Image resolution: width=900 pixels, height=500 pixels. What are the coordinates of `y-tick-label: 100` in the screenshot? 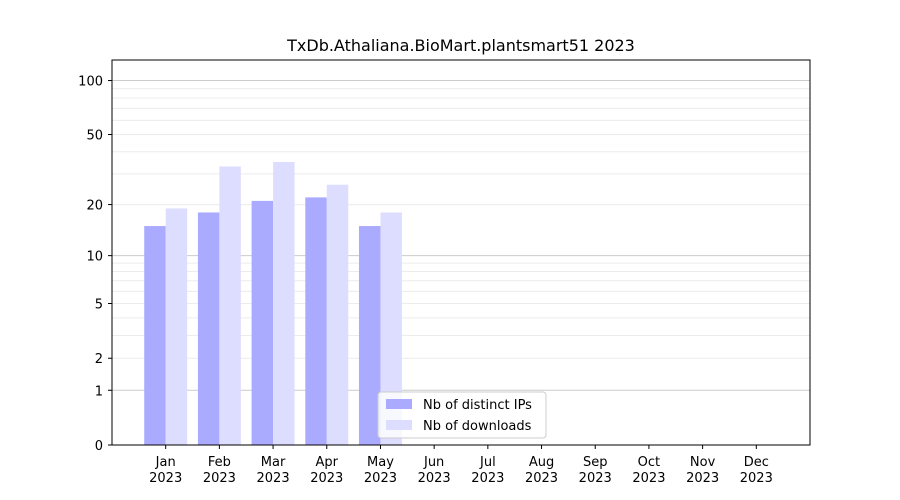 It's located at (90, 82).